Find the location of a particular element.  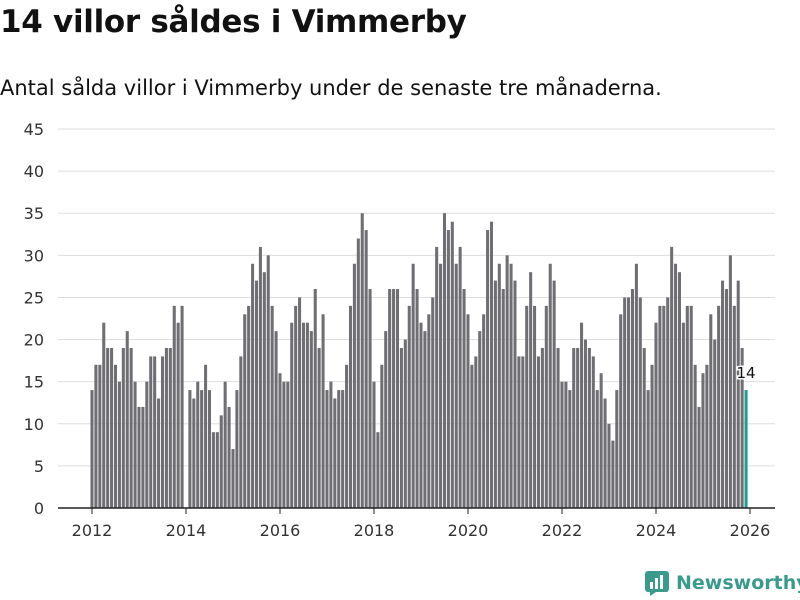

x-tick-label: 2018 is located at coordinates (374, 530).